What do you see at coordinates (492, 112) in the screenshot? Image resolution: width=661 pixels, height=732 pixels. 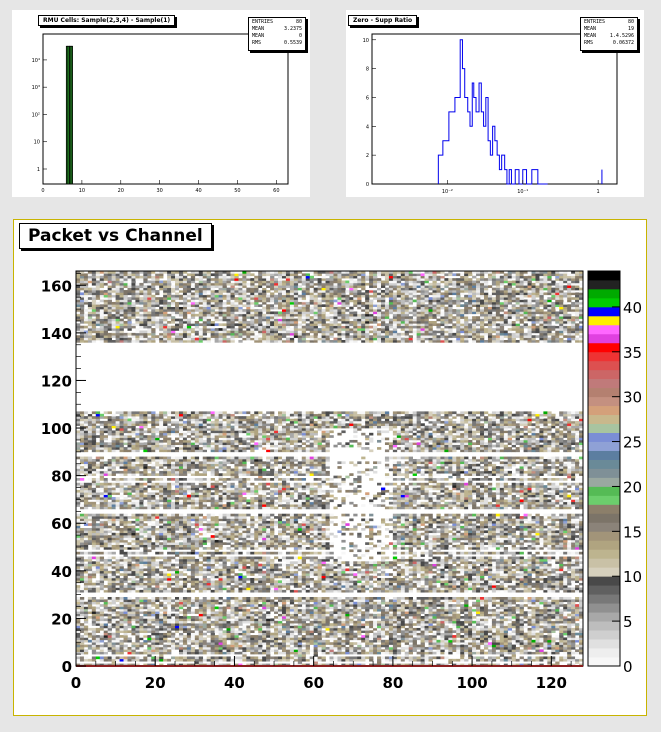 I see `series-line` at bounding box center [492, 112].